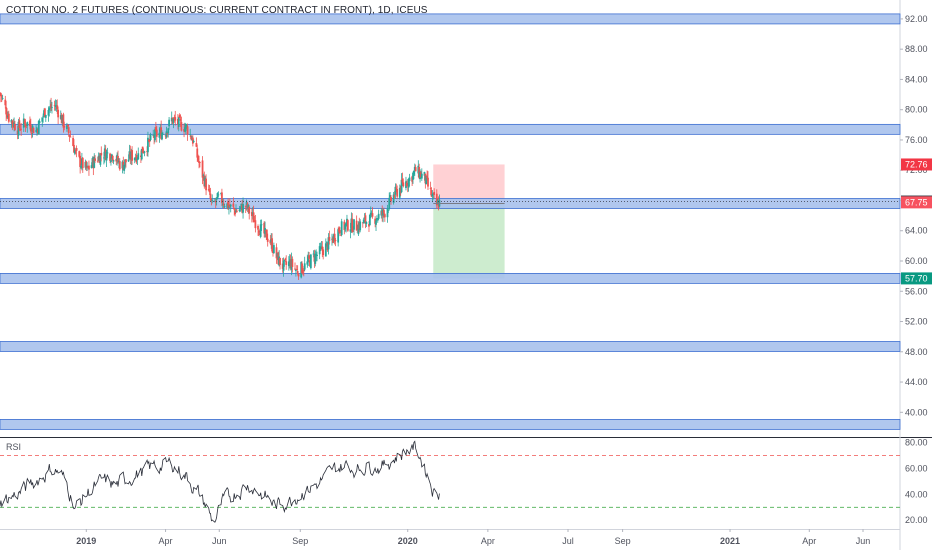  I want to click on time-tick-label-5: Apr, so click(488, 541).